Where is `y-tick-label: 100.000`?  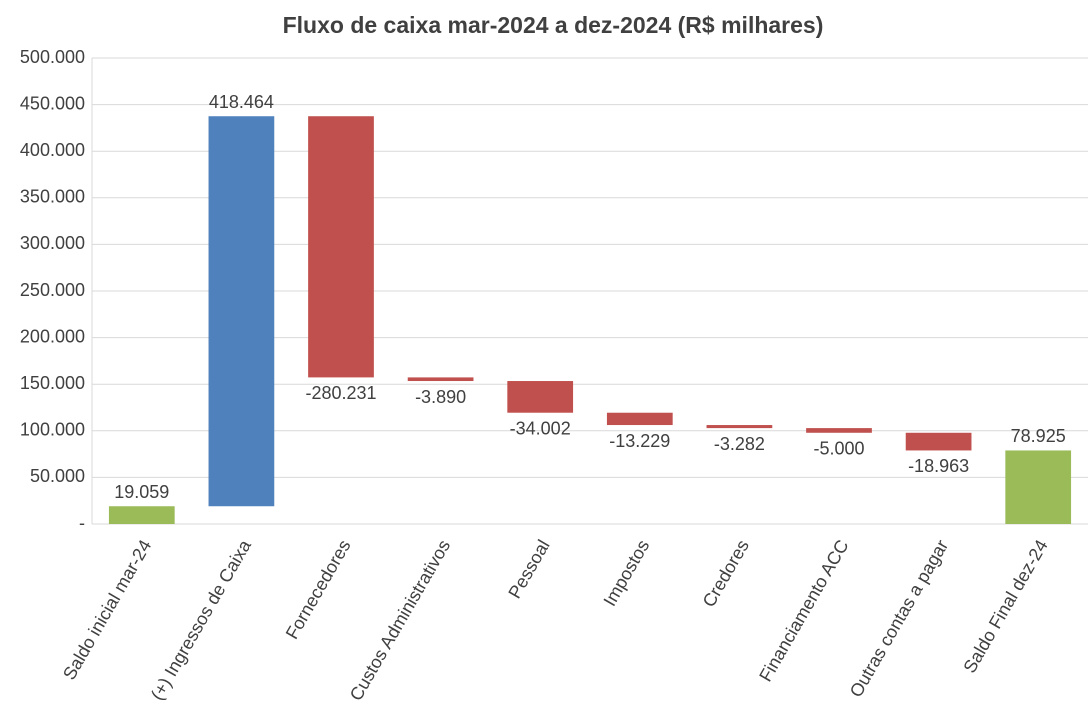
y-tick-label: 100.000 is located at coordinates (52, 430).